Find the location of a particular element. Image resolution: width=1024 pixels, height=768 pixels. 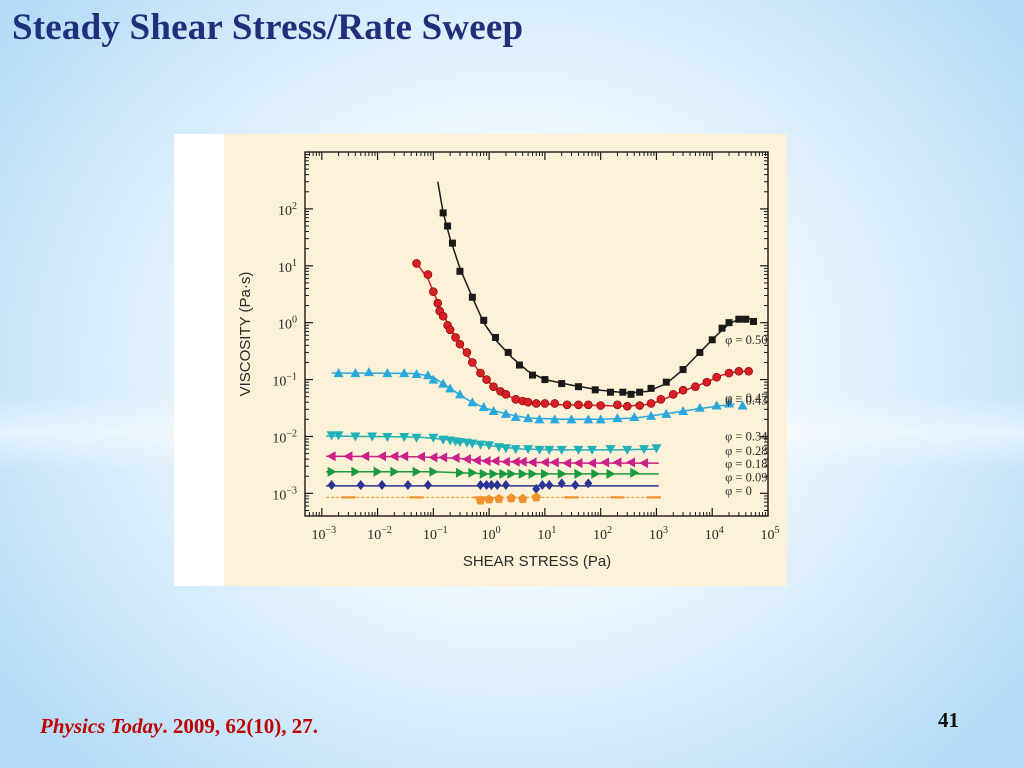

y-axis-title: VISCOSITY (Pa·s) is located at coordinates (245, 334).